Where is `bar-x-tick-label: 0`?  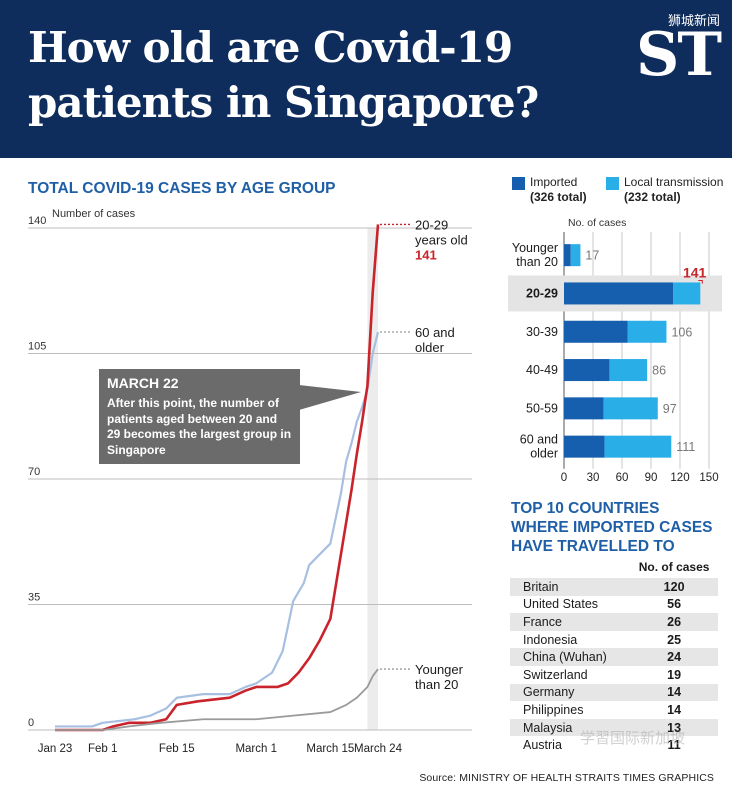 bar-x-tick-label: 0 is located at coordinates (564, 478).